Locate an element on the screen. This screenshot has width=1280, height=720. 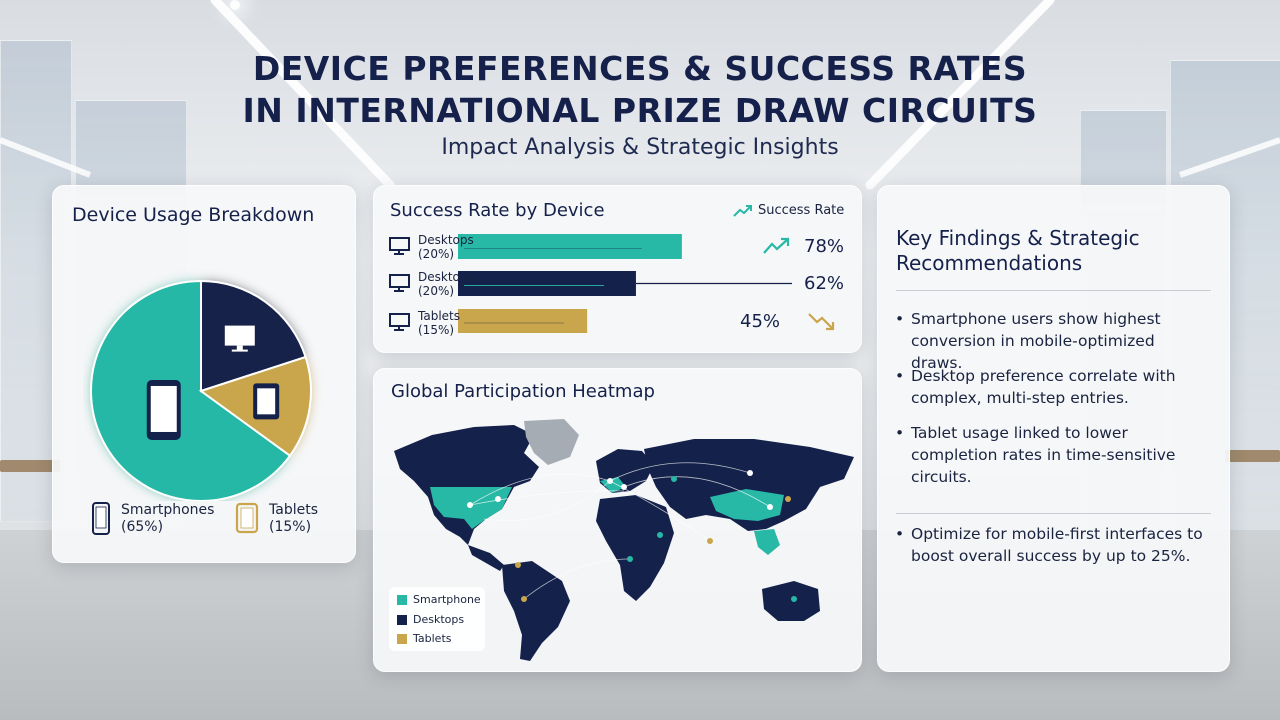
china-highlight is located at coordinates (747, 505).